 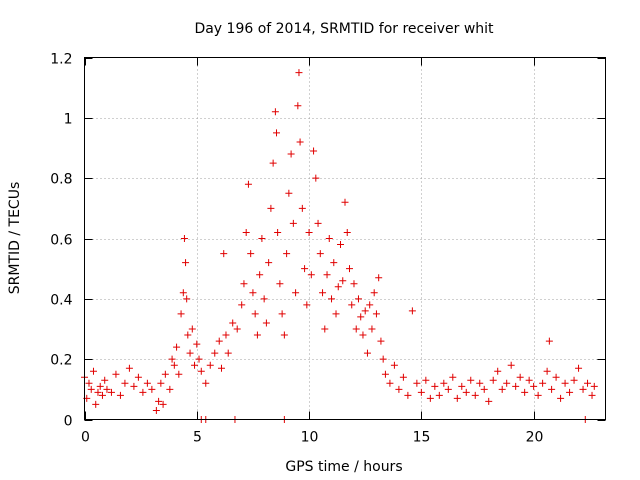 I want to click on y-tick-label: 1.2, so click(x=61, y=60).